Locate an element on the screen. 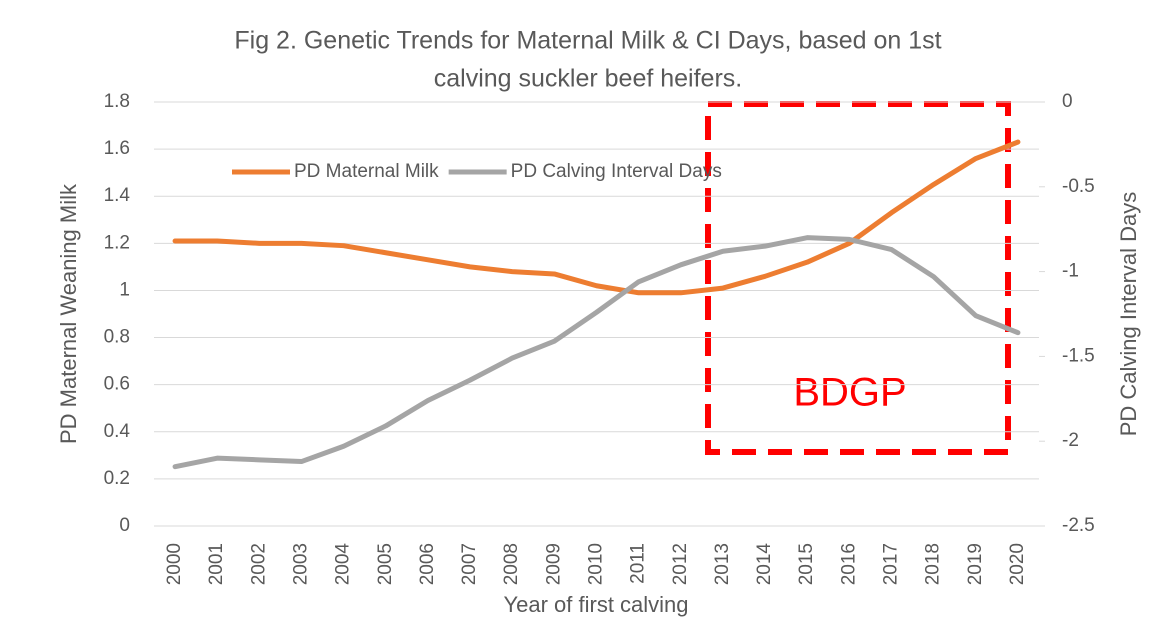  y-tick-label: 1.4 is located at coordinates (117, 195).